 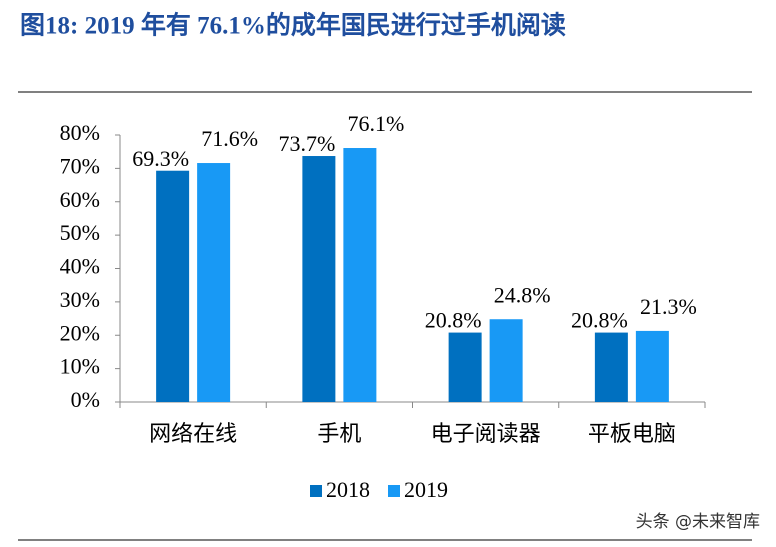 I want to click on y-tick-label: 50%, so click(x=80, y=232).